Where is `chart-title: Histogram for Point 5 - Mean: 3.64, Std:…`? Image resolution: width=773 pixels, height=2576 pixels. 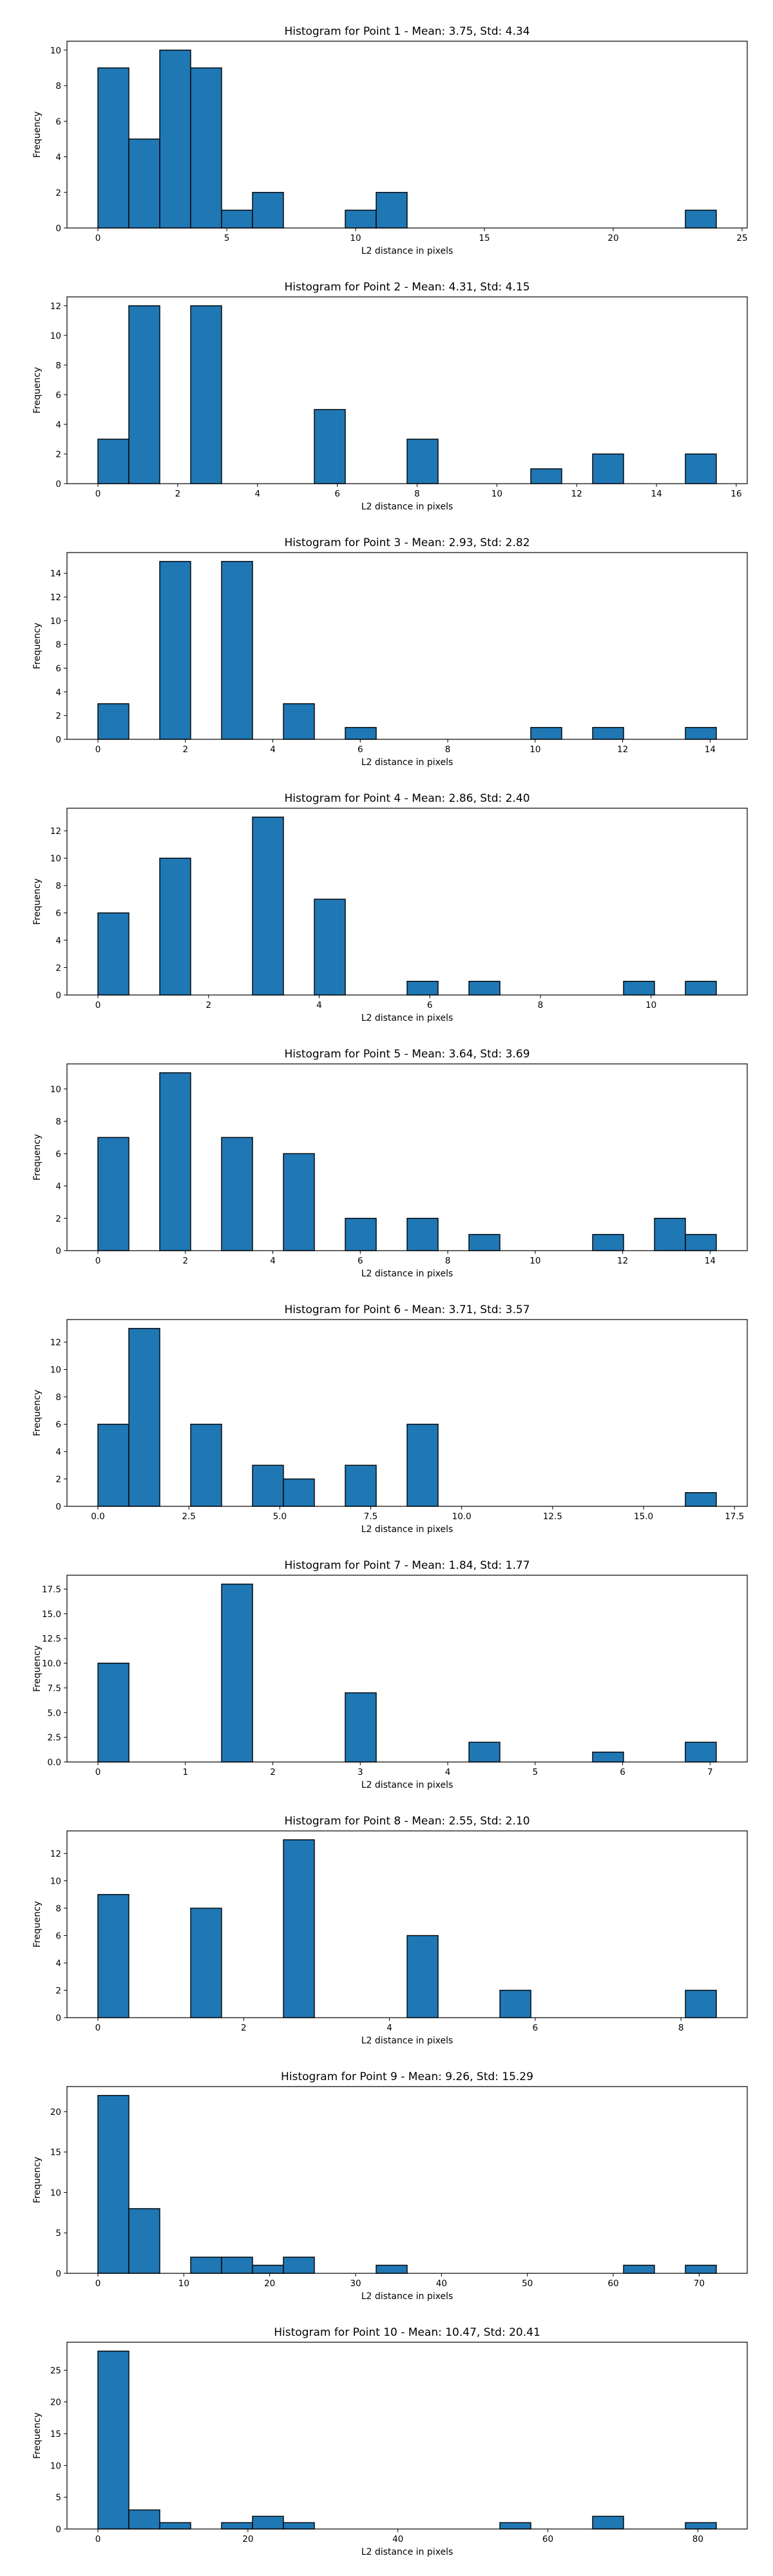 chart-title: Histogram for Point 5 - Mean: 3.64, Std:… is located at coordinates (407, 1054).